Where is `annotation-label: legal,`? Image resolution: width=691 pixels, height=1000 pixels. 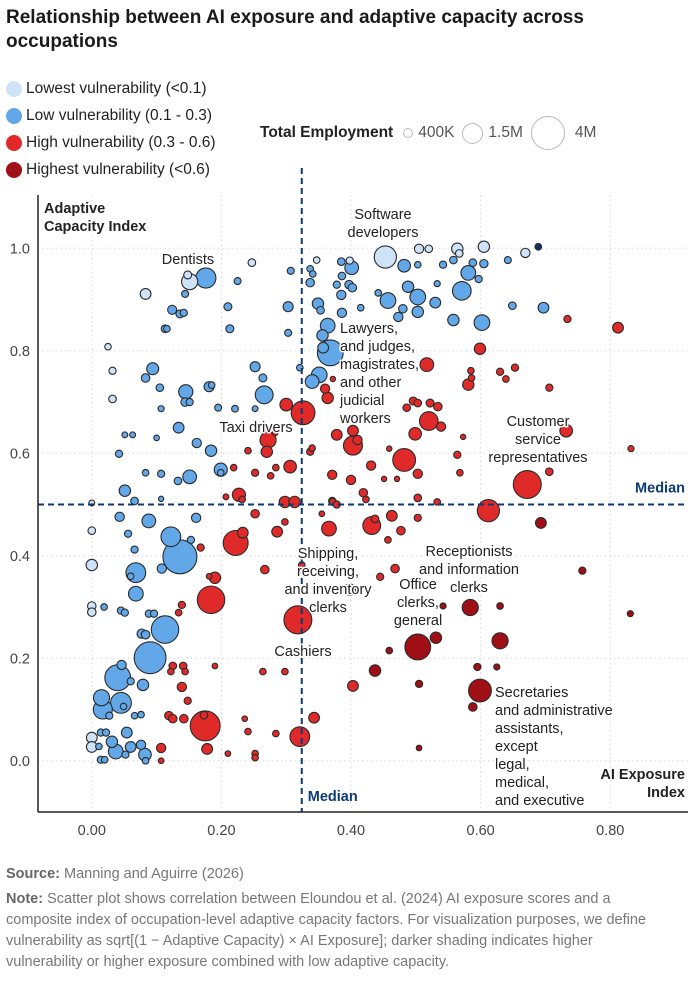 annotation-label: legal, is located at coordinates (512, 765).